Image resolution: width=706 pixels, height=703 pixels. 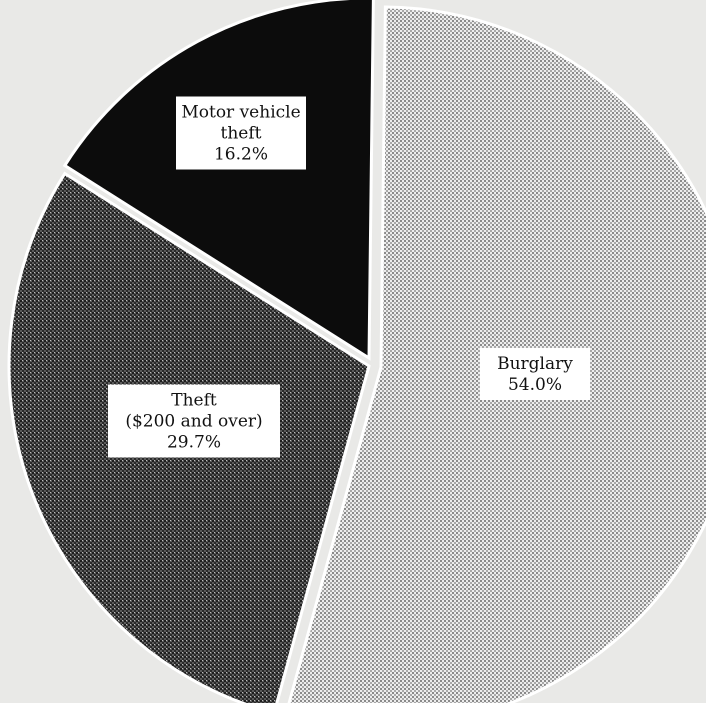 I want to click on slice-label-text: Burglary, so click(x=535, y=364).